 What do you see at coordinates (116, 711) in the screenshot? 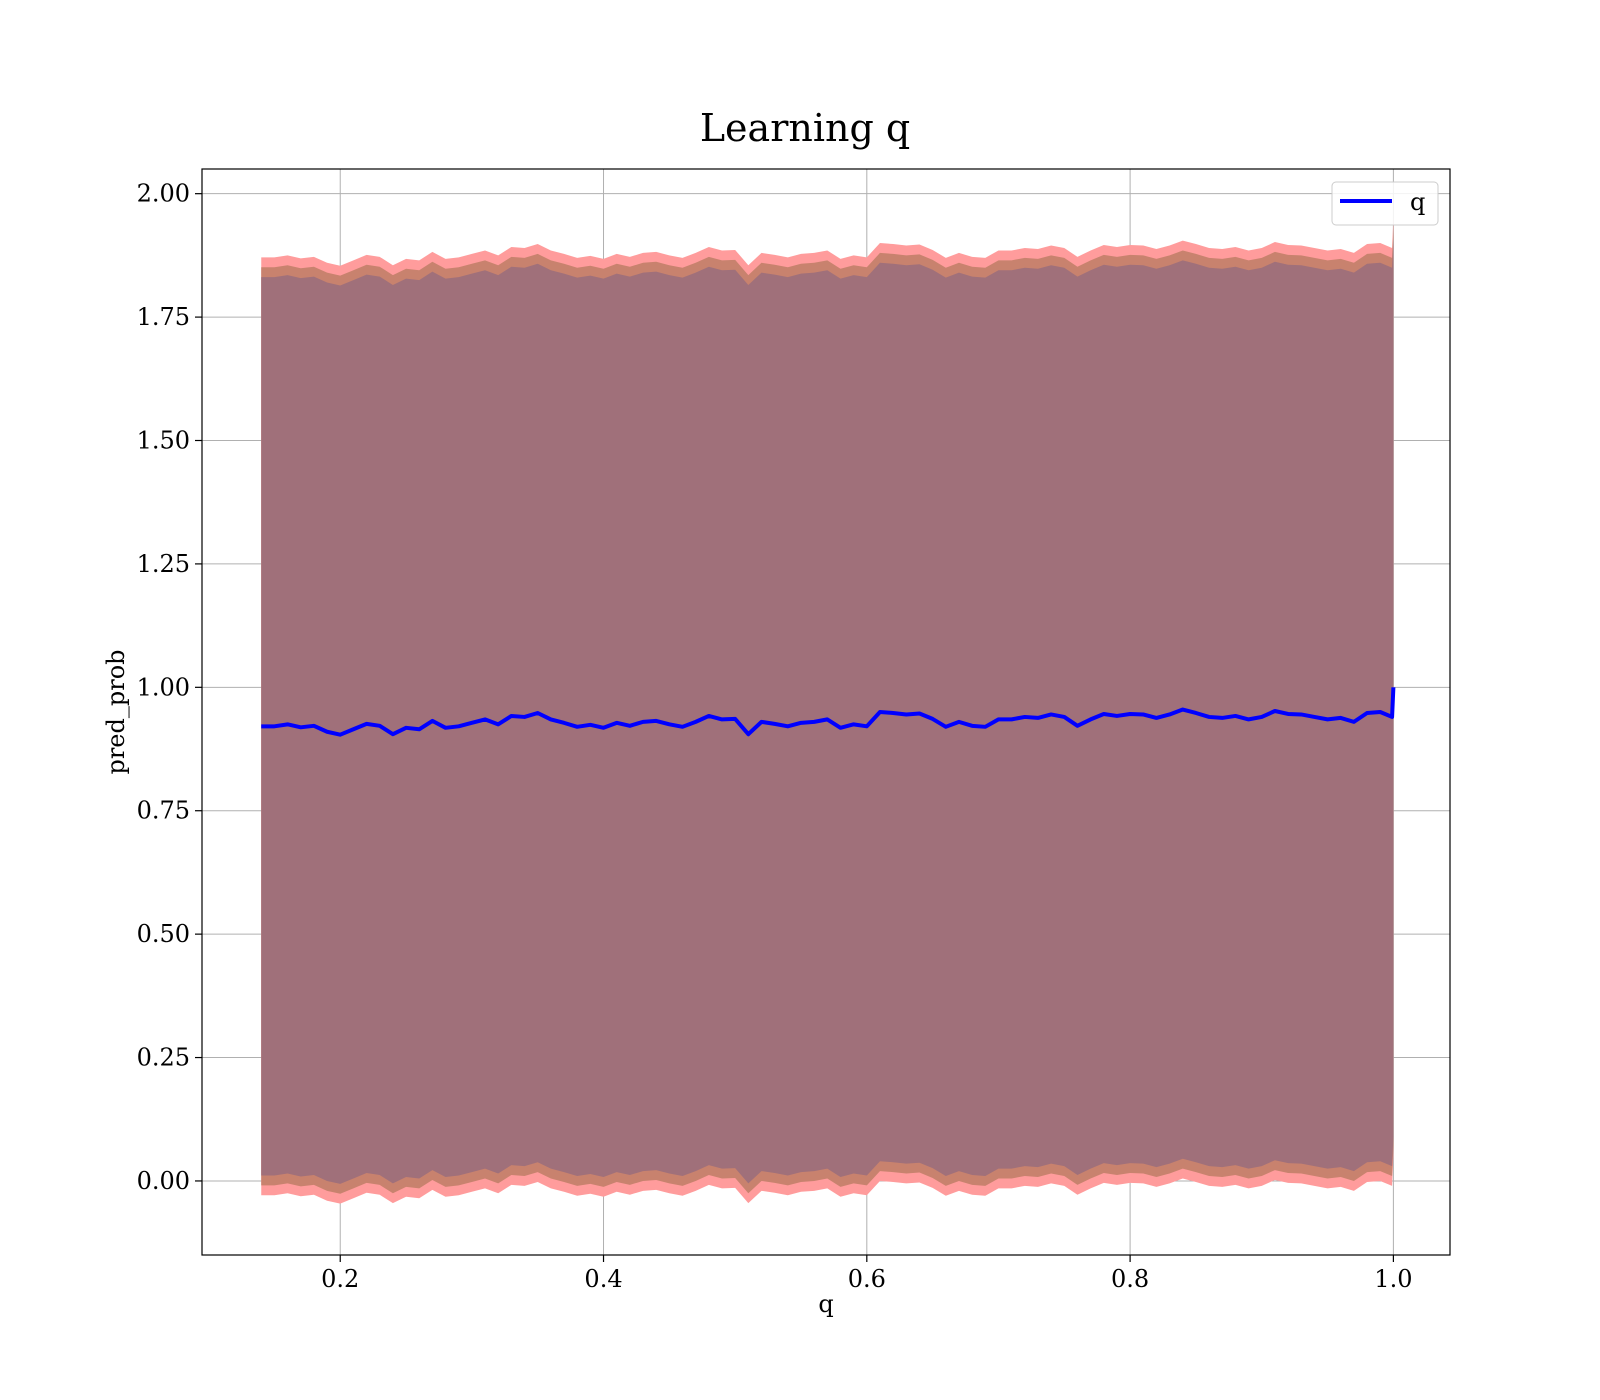
I see `y-axis-label: pred_prob` at bounding box center [116, 711].